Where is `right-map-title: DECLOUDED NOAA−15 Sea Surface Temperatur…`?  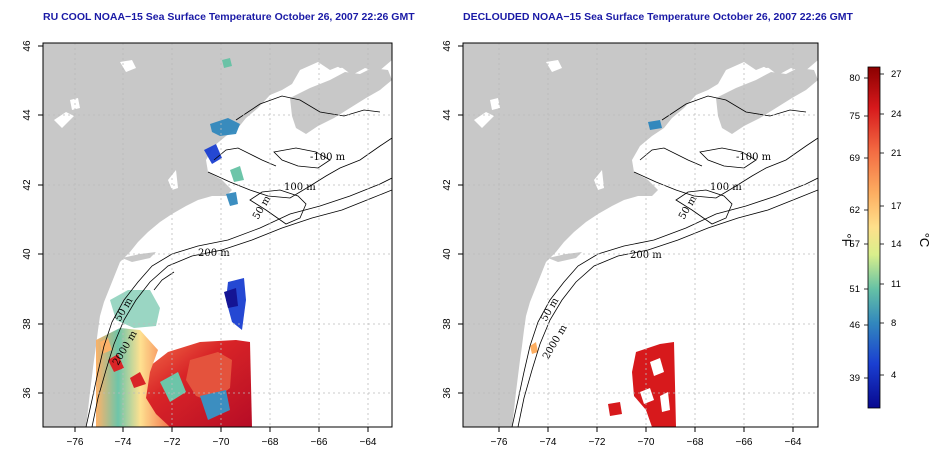 right-map-title: DECLOUDED NOAA−15 Sea Surface Temperatur… is located at coordinates (658, 17).